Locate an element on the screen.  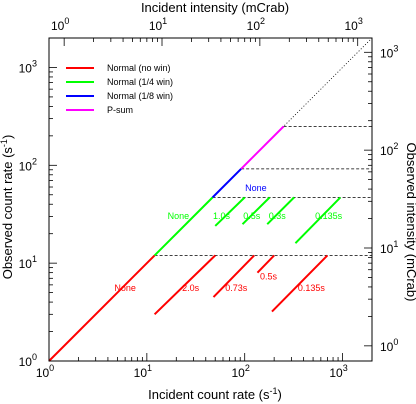
y-right-tick-label: 10² is located at coordinates (389, 149).